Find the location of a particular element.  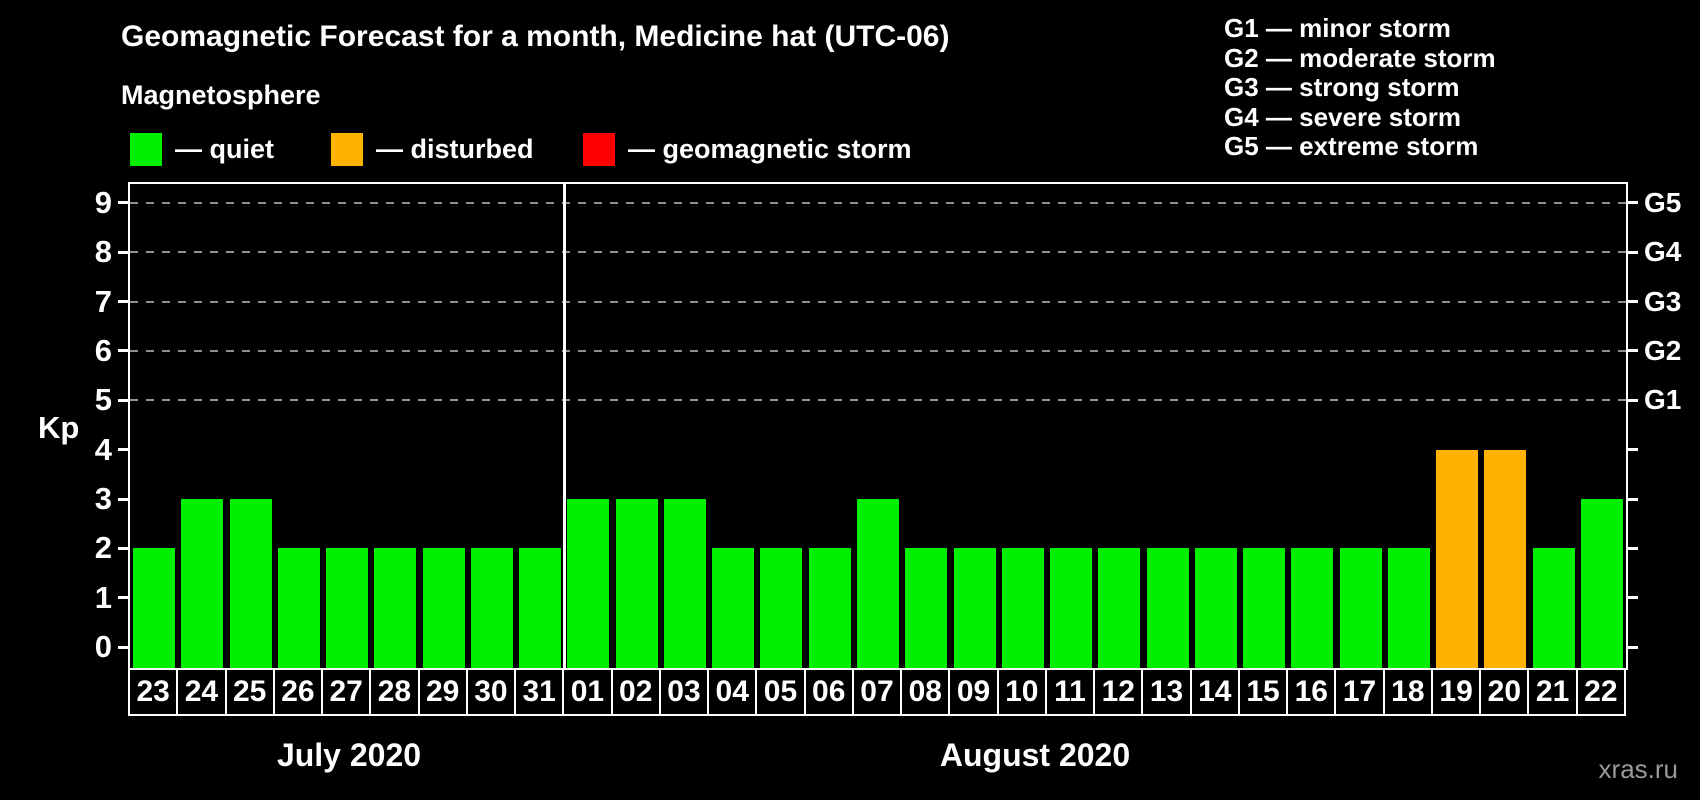

y-axis-tick-label: 2 is located at coordinates (103, 548).